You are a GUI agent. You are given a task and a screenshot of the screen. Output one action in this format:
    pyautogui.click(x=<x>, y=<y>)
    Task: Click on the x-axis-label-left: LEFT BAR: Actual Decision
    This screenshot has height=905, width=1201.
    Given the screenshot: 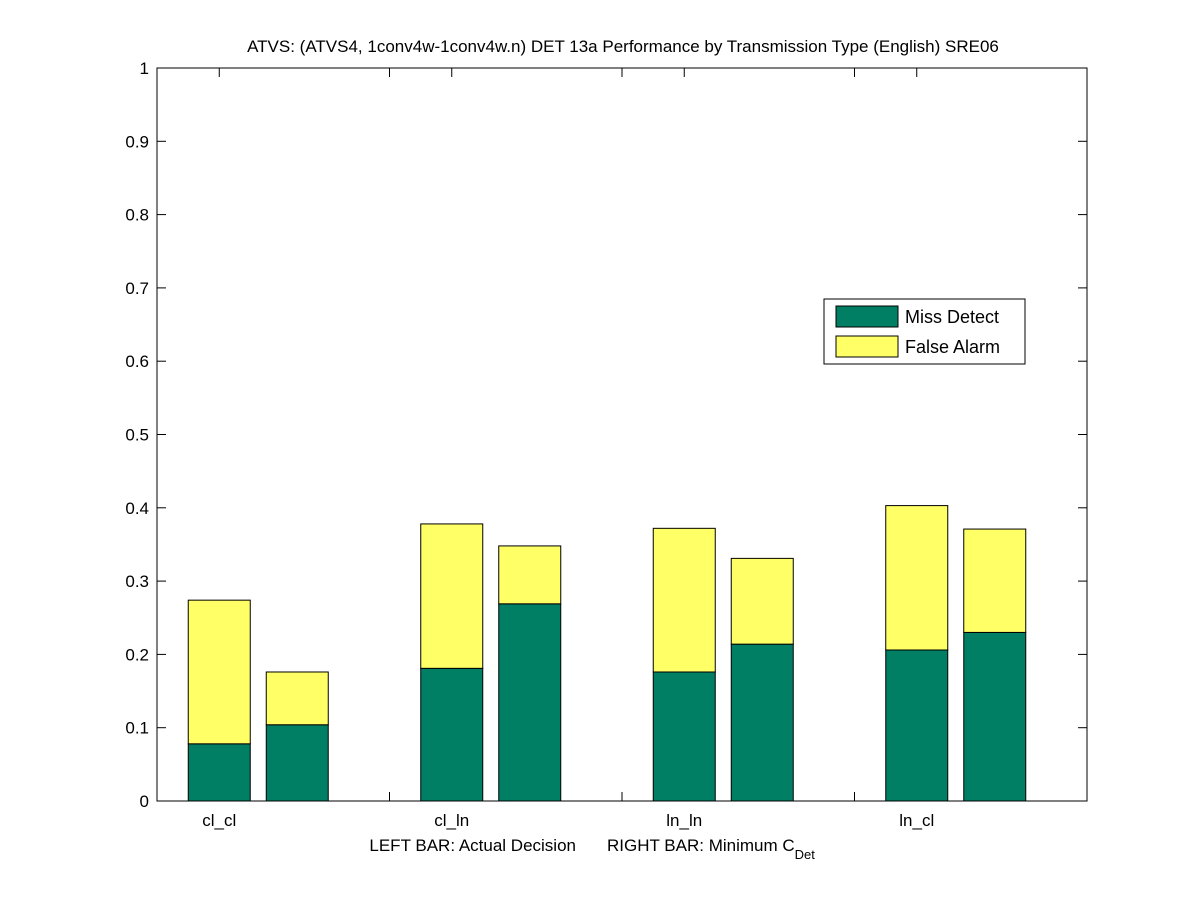 What is the action you would take?
    pyautogui.click(x=472, y=845)
    